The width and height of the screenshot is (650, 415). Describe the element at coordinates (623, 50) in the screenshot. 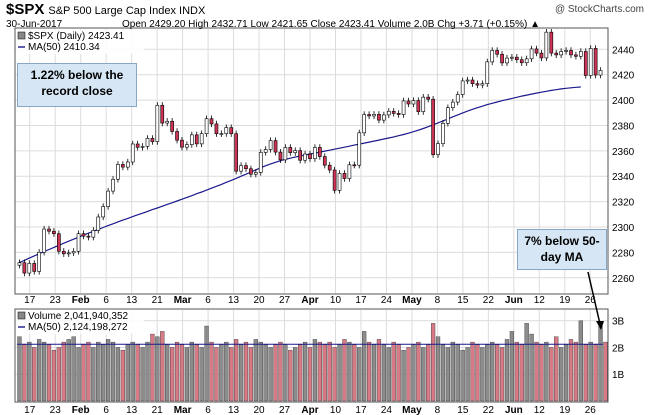

I see `price-tick-label: 2440` at that location.